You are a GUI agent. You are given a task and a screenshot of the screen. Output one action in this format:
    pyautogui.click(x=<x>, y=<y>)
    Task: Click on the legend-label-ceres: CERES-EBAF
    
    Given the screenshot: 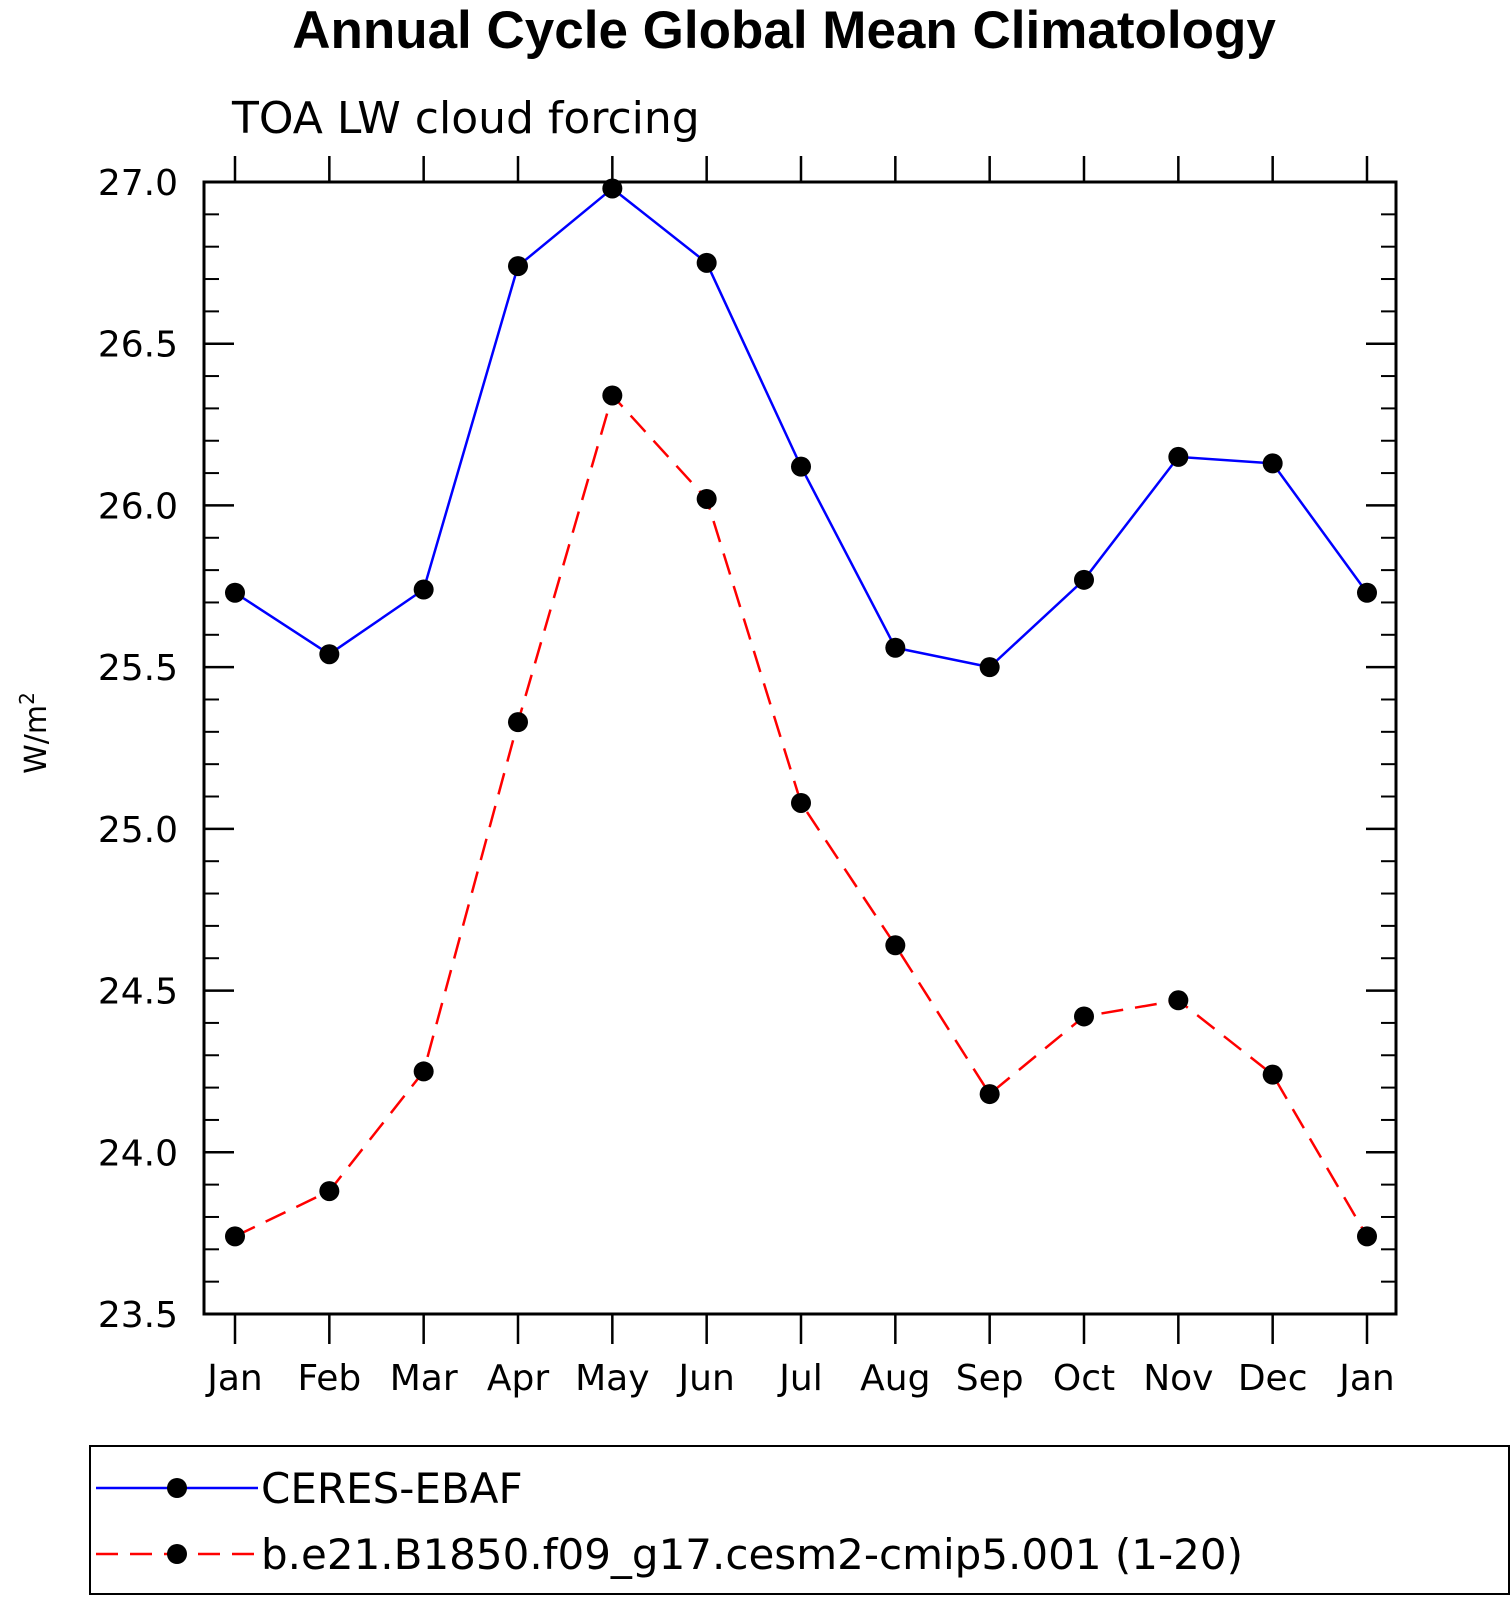 What is the action you would take?
    pyautogui.click(x=392, y=1488)
    